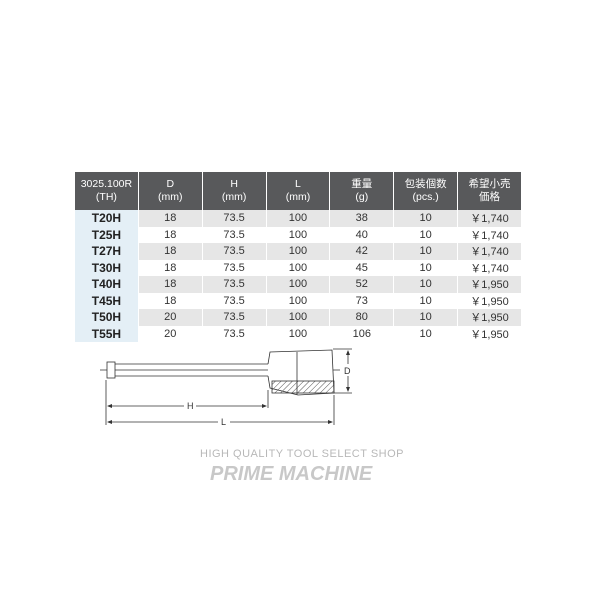 This screenshot has width=600, height=600. I want to click on column-header: 重量 (g), so click(362, 191).